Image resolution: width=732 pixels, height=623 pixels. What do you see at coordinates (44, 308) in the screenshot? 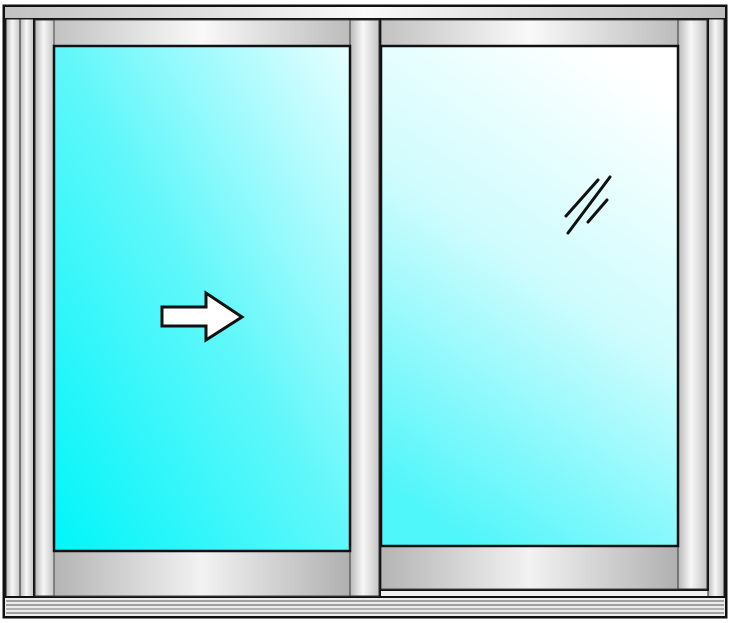
I see `left-sash-left-stile` at bounding box center [44, 308].